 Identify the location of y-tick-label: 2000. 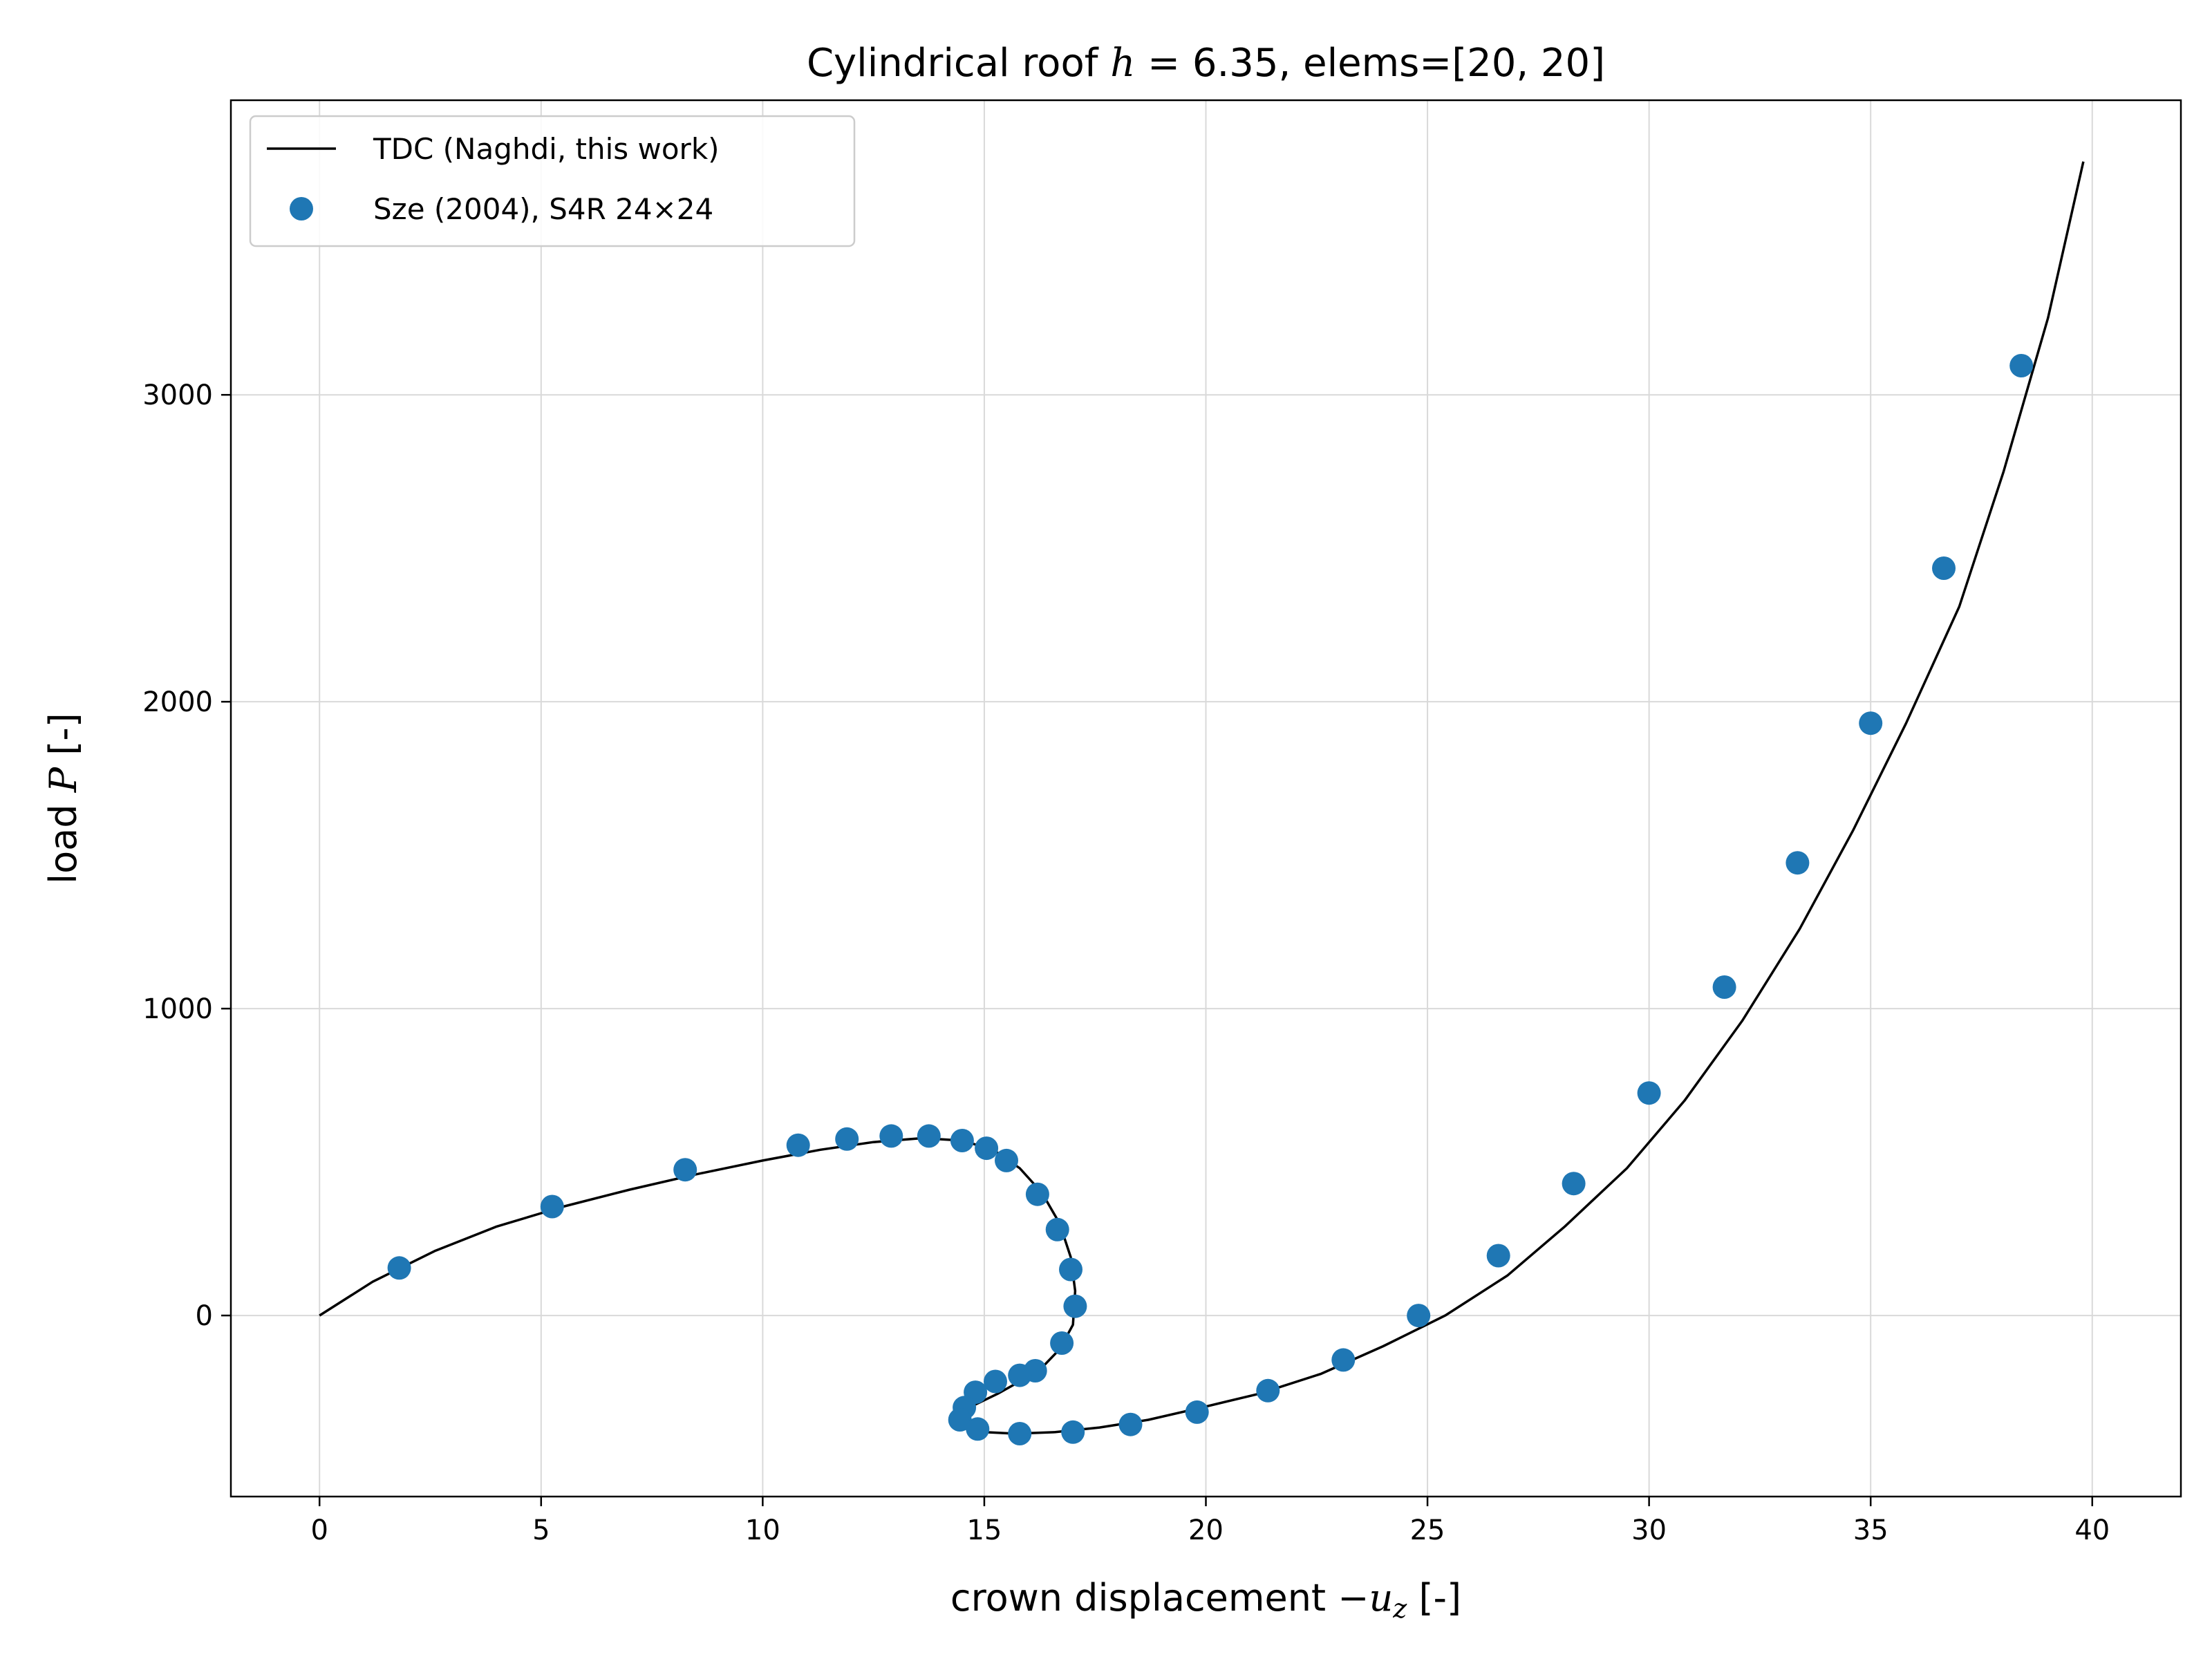
(177, 702).